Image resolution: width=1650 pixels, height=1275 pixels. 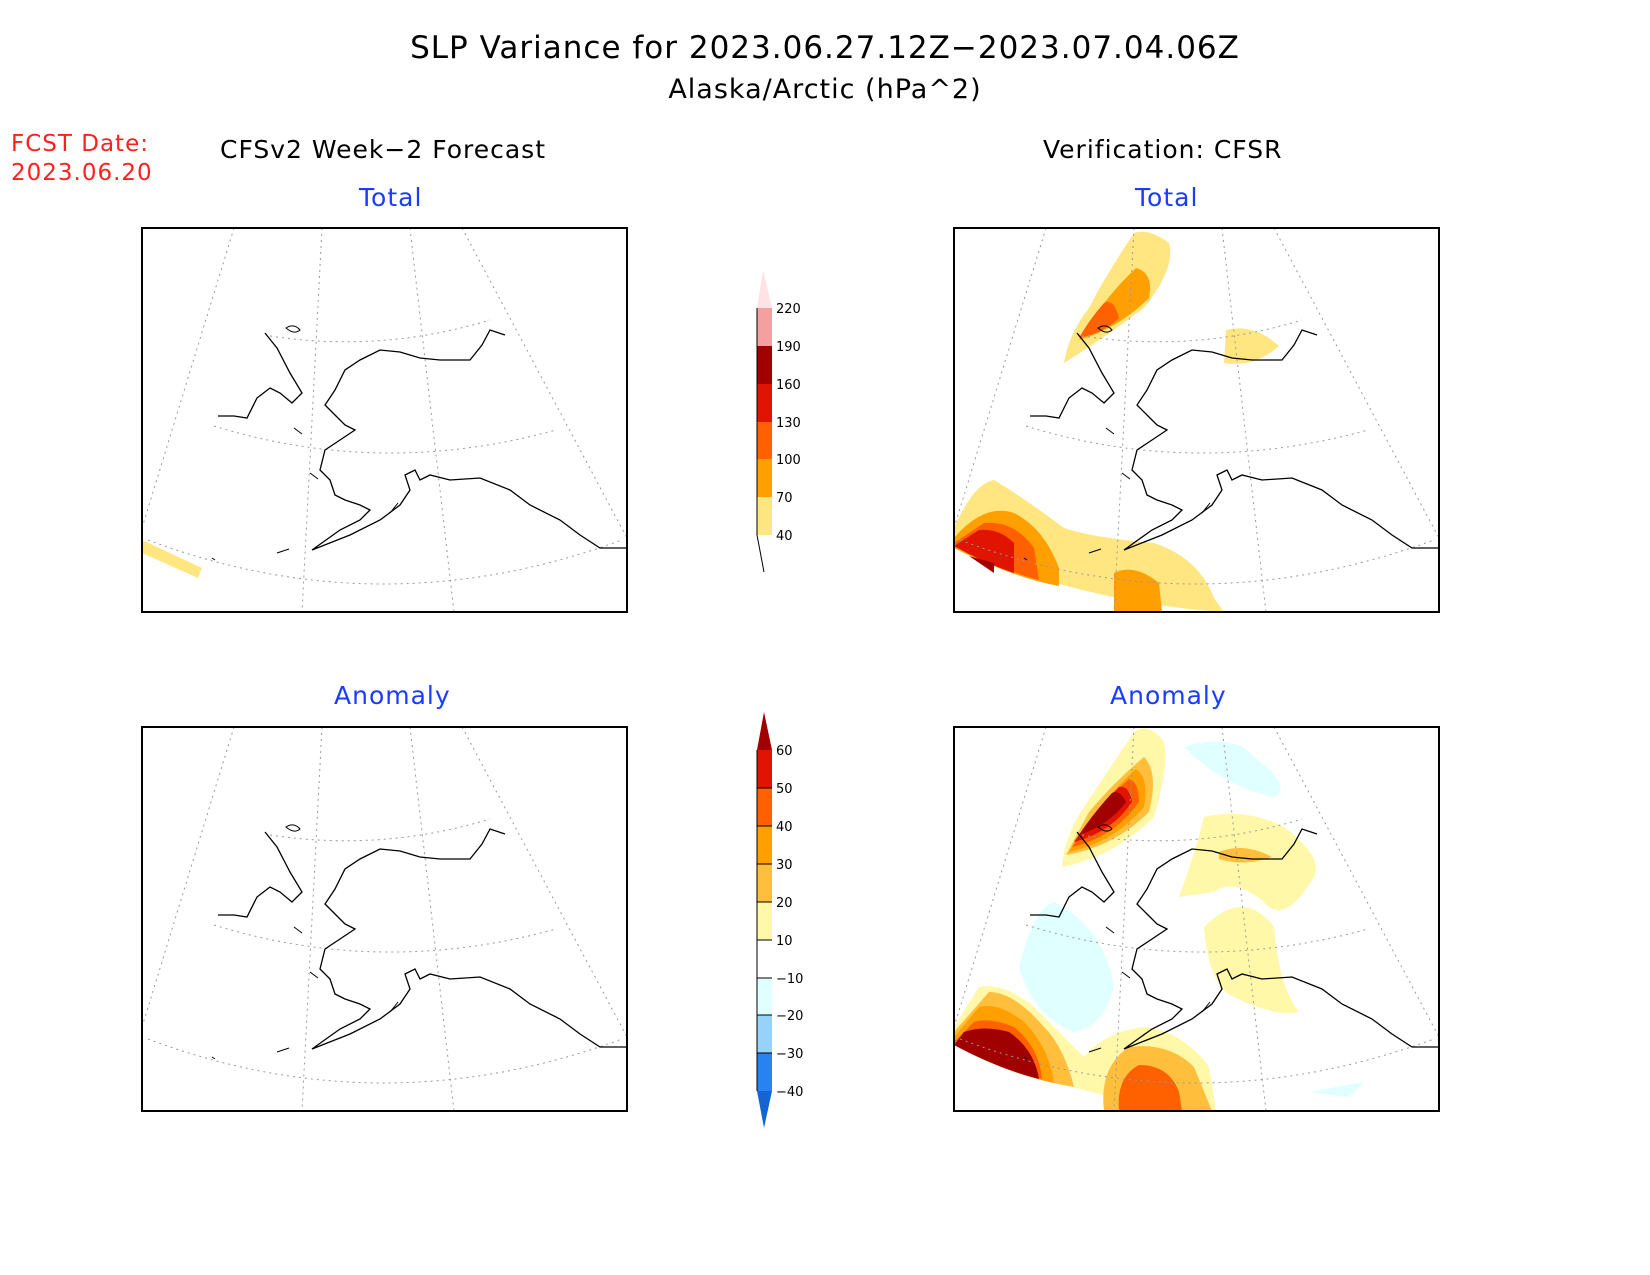 I want to click on forecast-anomaly-title: Anomaly, so click(x=392, y=695).